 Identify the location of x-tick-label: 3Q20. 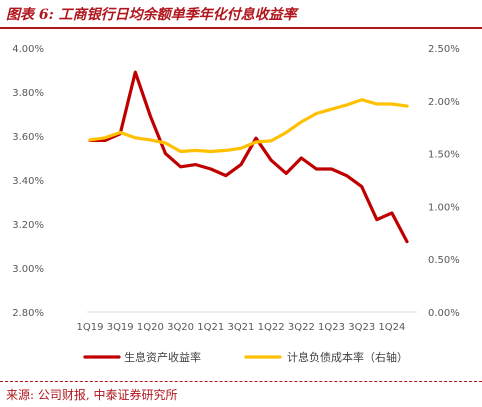
(180, 327).